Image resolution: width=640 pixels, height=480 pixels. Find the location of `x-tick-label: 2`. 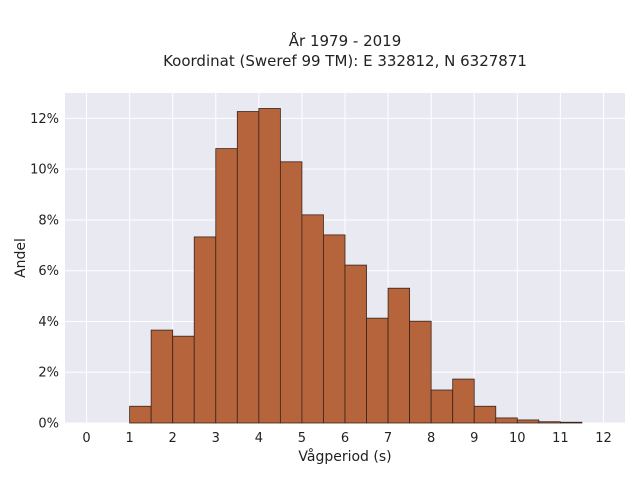

x-tick-label: 2 is located at coordinates (173, 438).